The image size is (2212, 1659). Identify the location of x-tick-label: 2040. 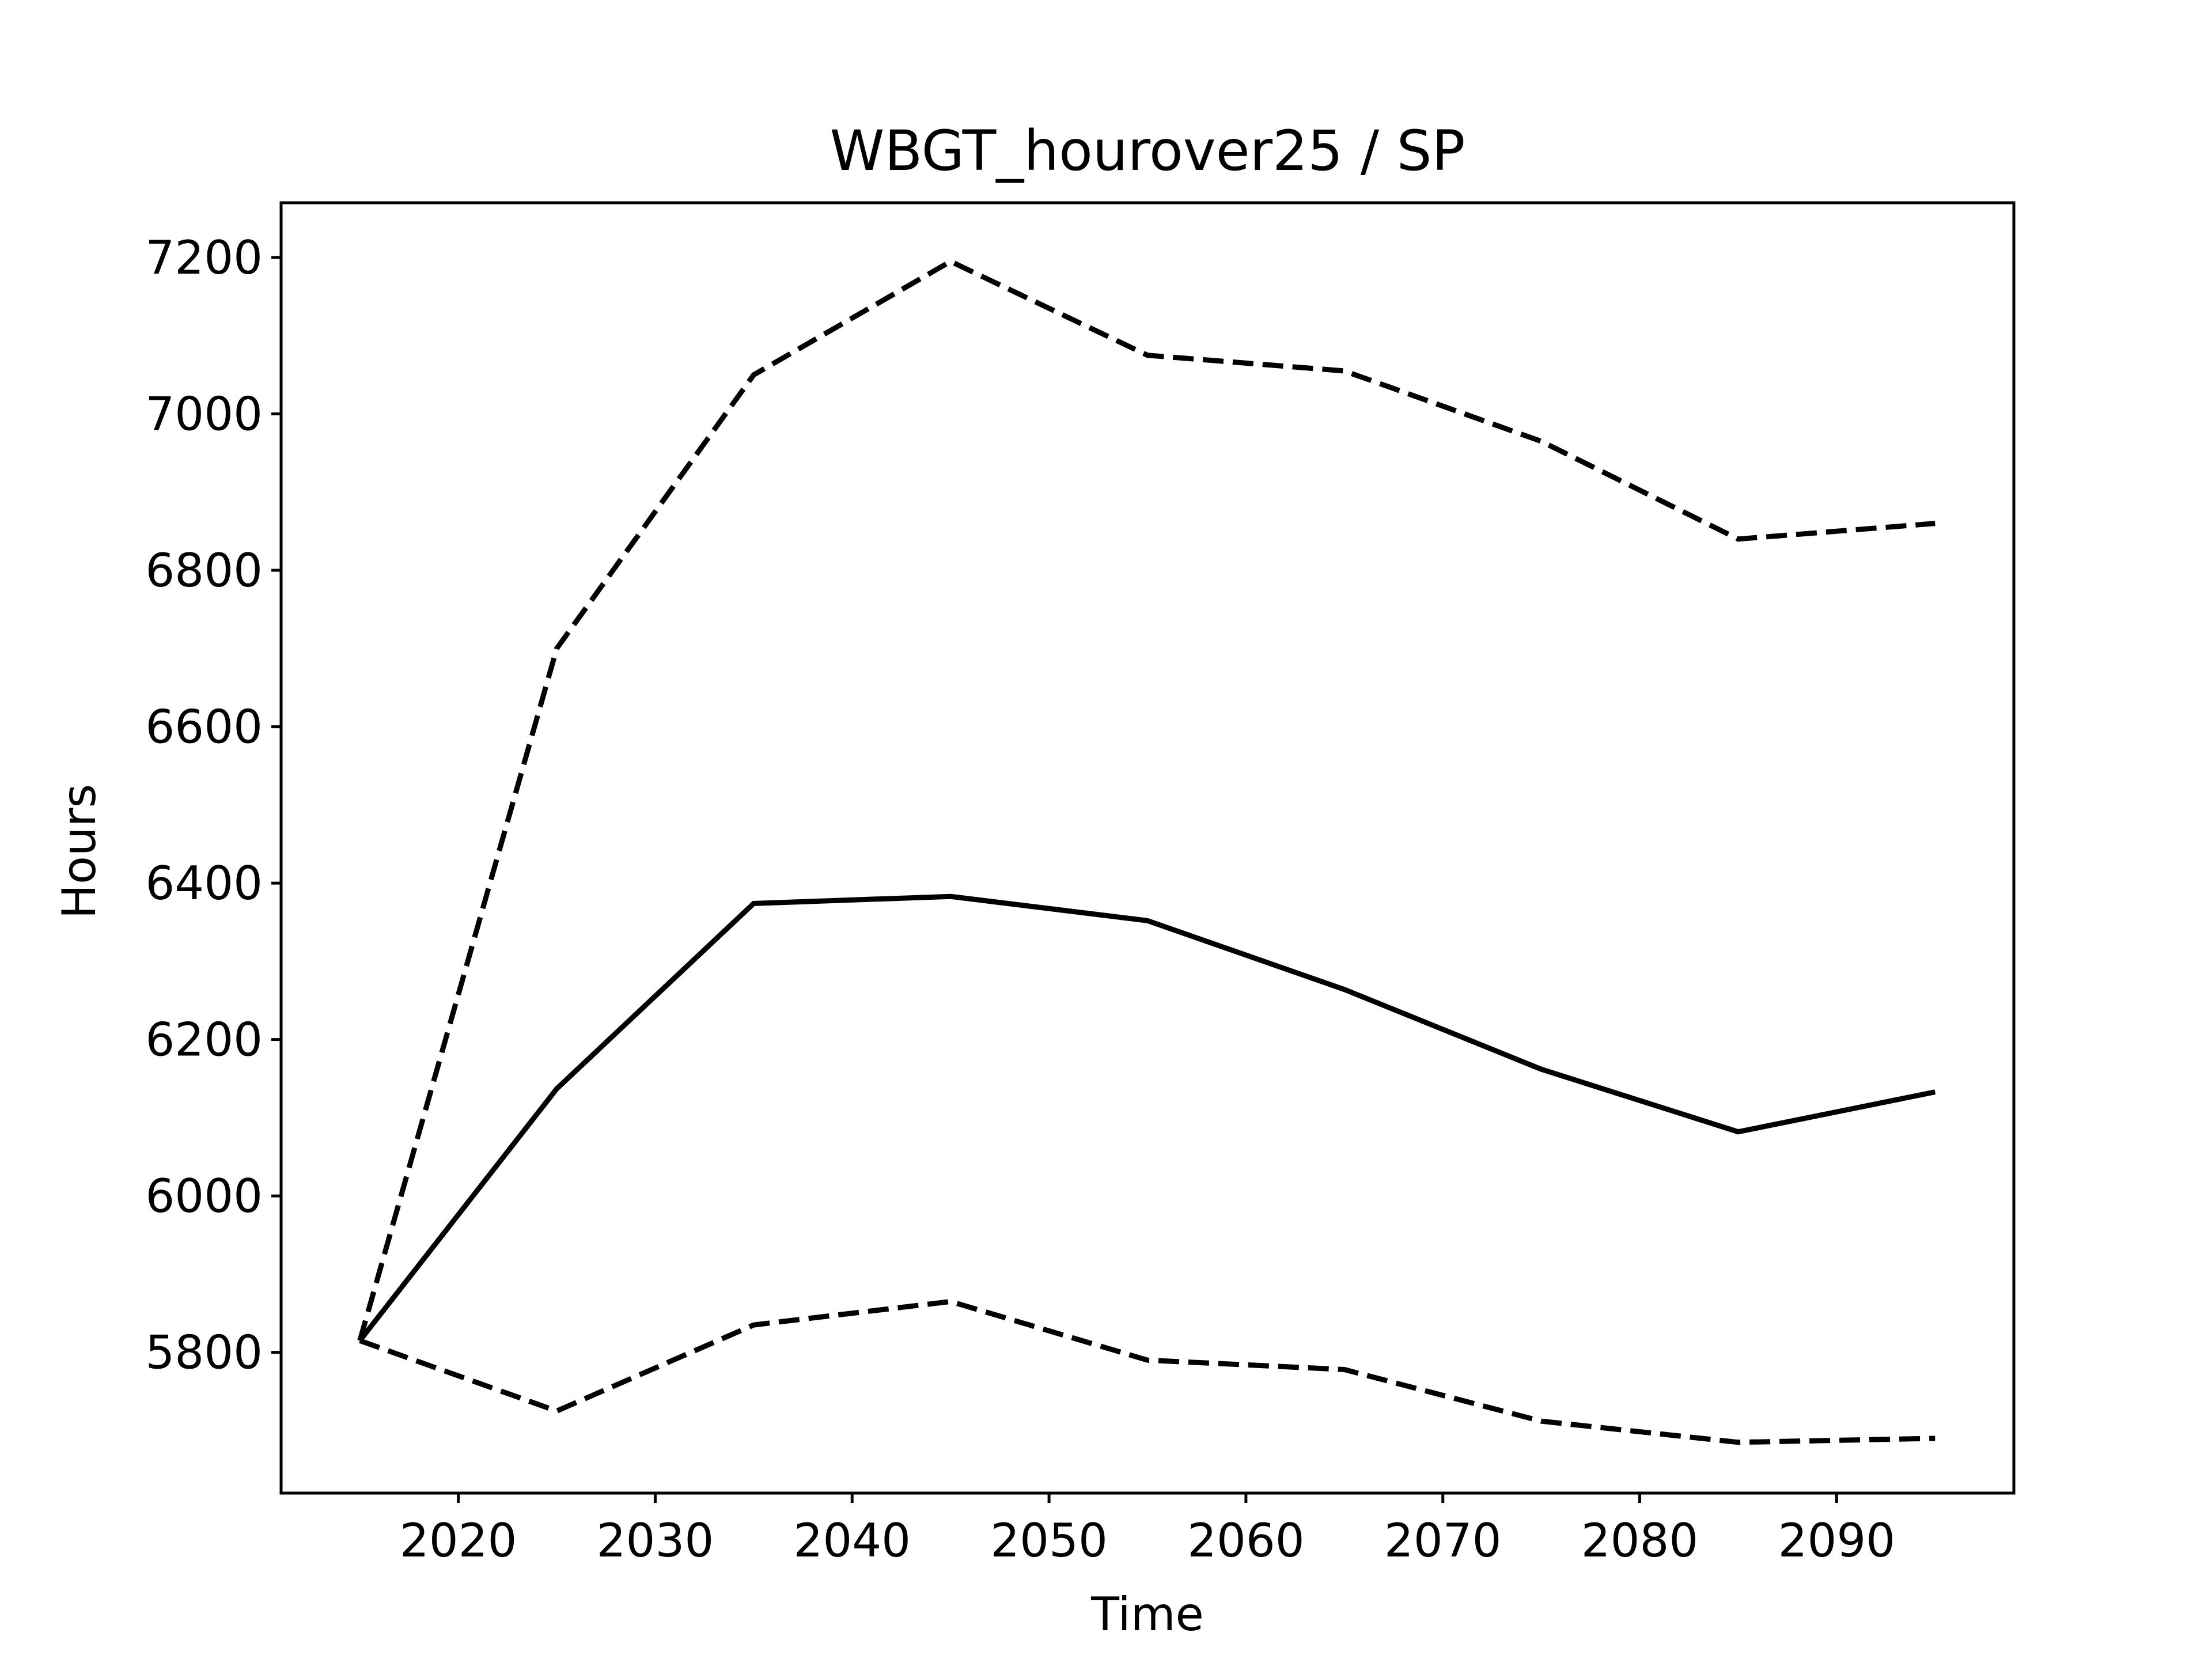
(852, 1540).